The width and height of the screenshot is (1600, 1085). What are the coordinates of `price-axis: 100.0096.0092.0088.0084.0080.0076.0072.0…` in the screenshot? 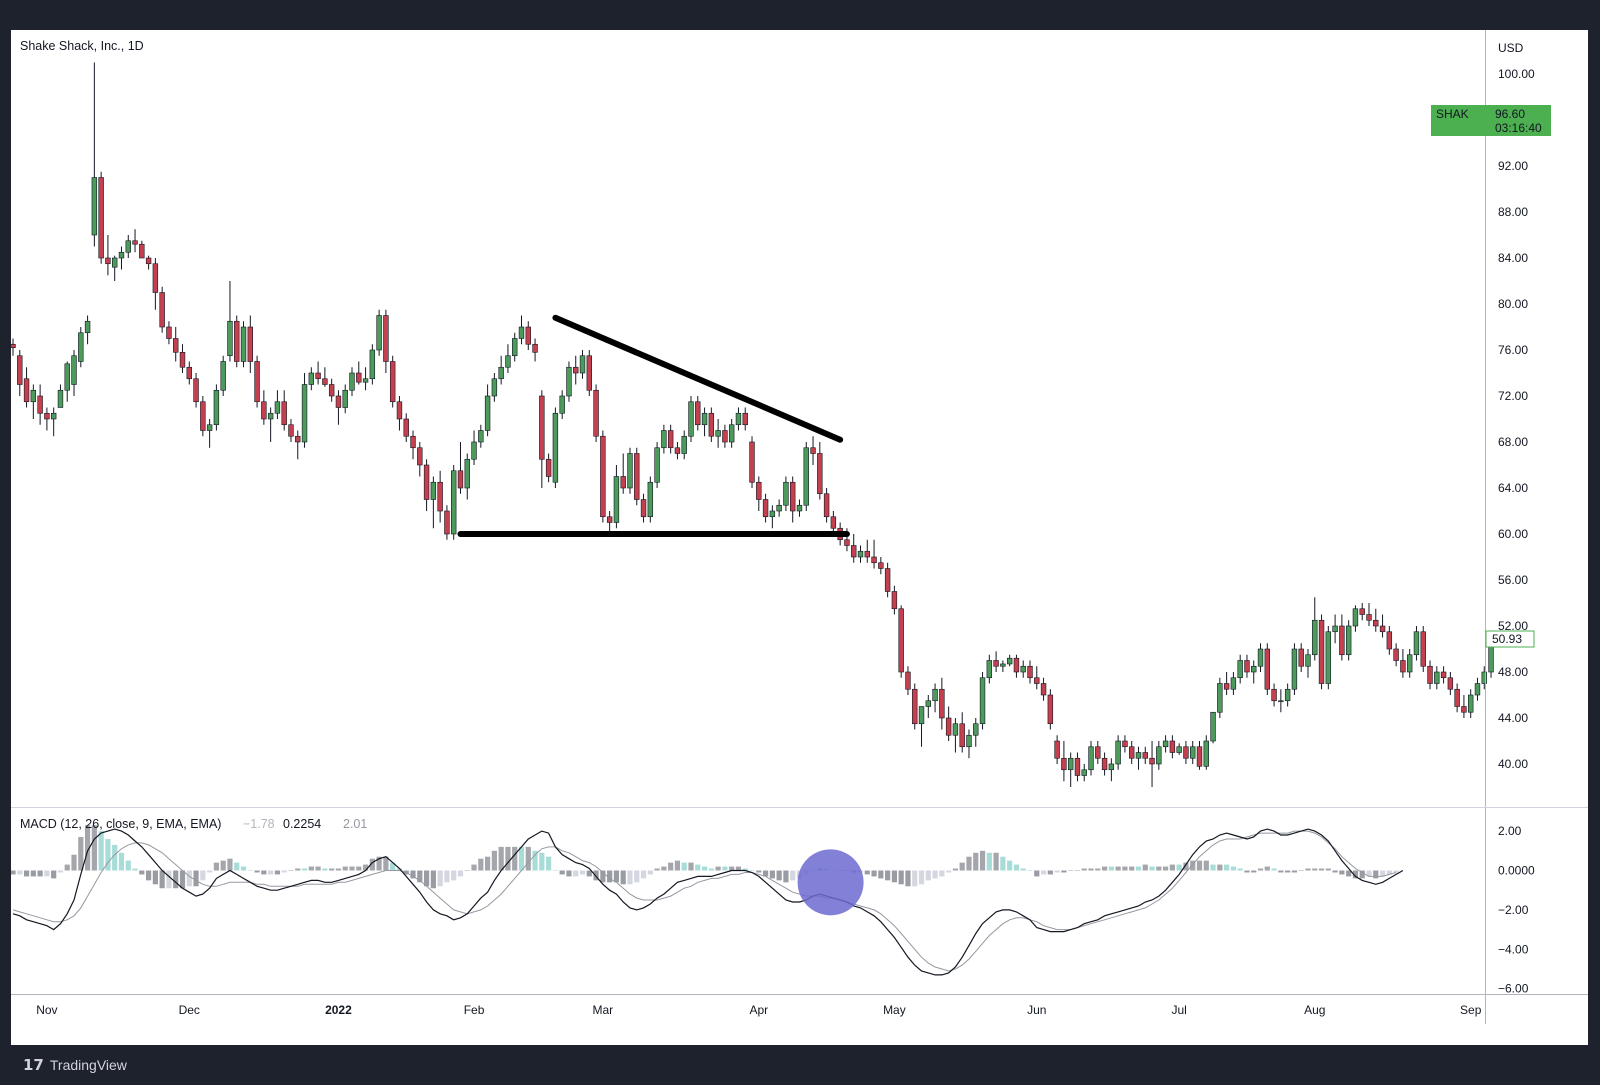 It's located at (1516, 419).